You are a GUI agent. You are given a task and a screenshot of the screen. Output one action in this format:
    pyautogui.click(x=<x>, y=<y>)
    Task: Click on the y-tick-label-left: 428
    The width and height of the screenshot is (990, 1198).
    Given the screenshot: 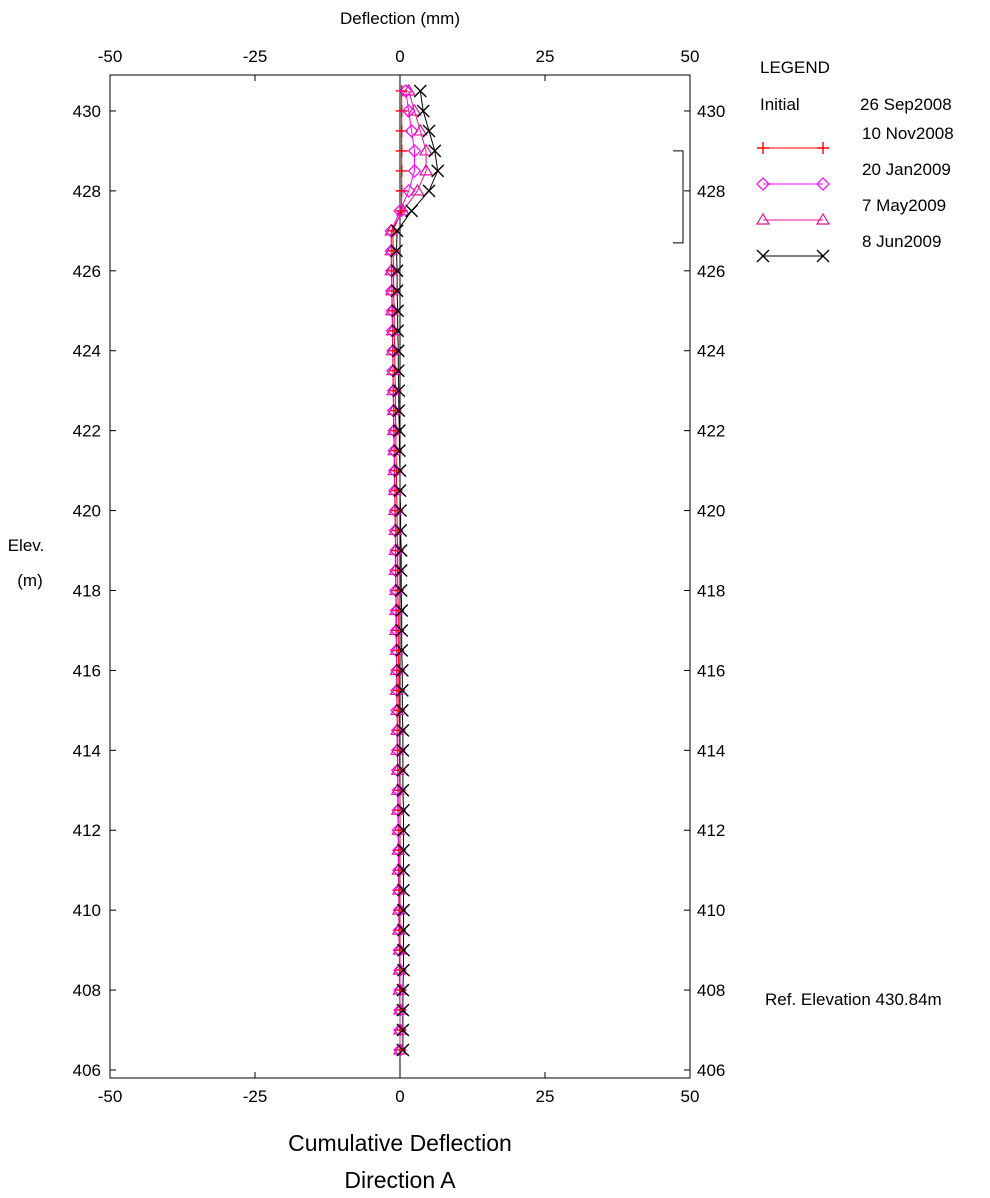 What is the action you would take?
    pyautogui.click(x=87, y=191)
    